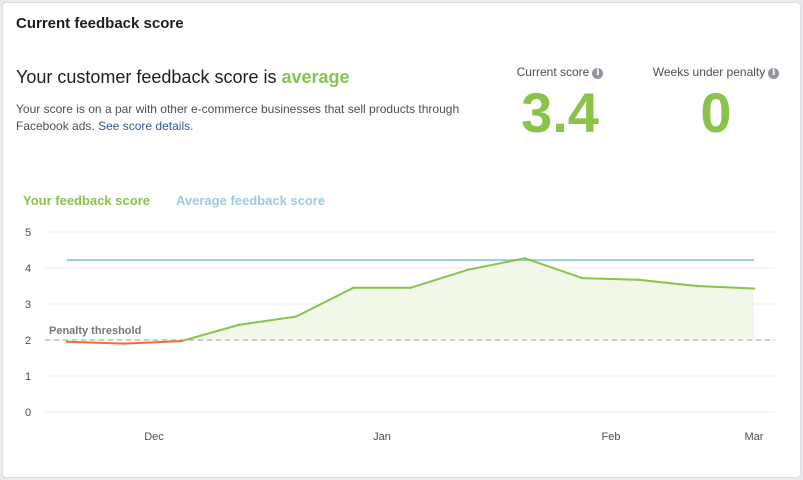 This screenshot has width=803, height=480. What do you see at coordinates (28, 233) in the screenshot?
I see `y-tick-label: 5` at bounding box center [28, 233].